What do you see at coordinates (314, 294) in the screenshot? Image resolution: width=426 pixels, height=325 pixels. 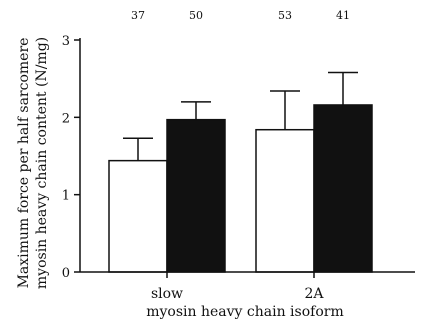 I see `x-tick-label-2A: 2A` at bounding box center [314, 294].